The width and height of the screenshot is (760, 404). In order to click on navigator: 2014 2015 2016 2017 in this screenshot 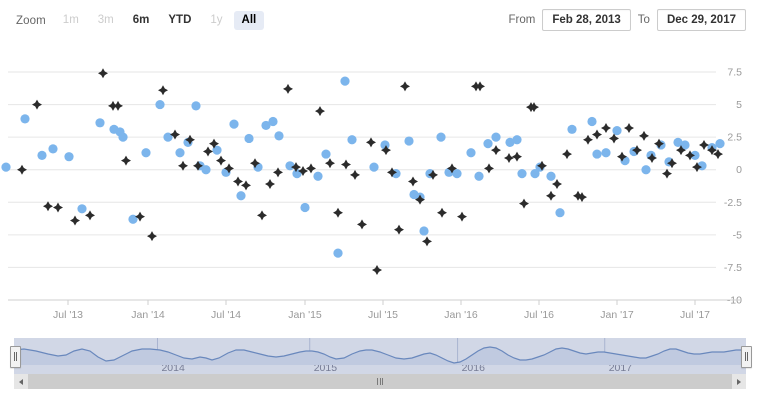, I will do `click(380, 356)`.